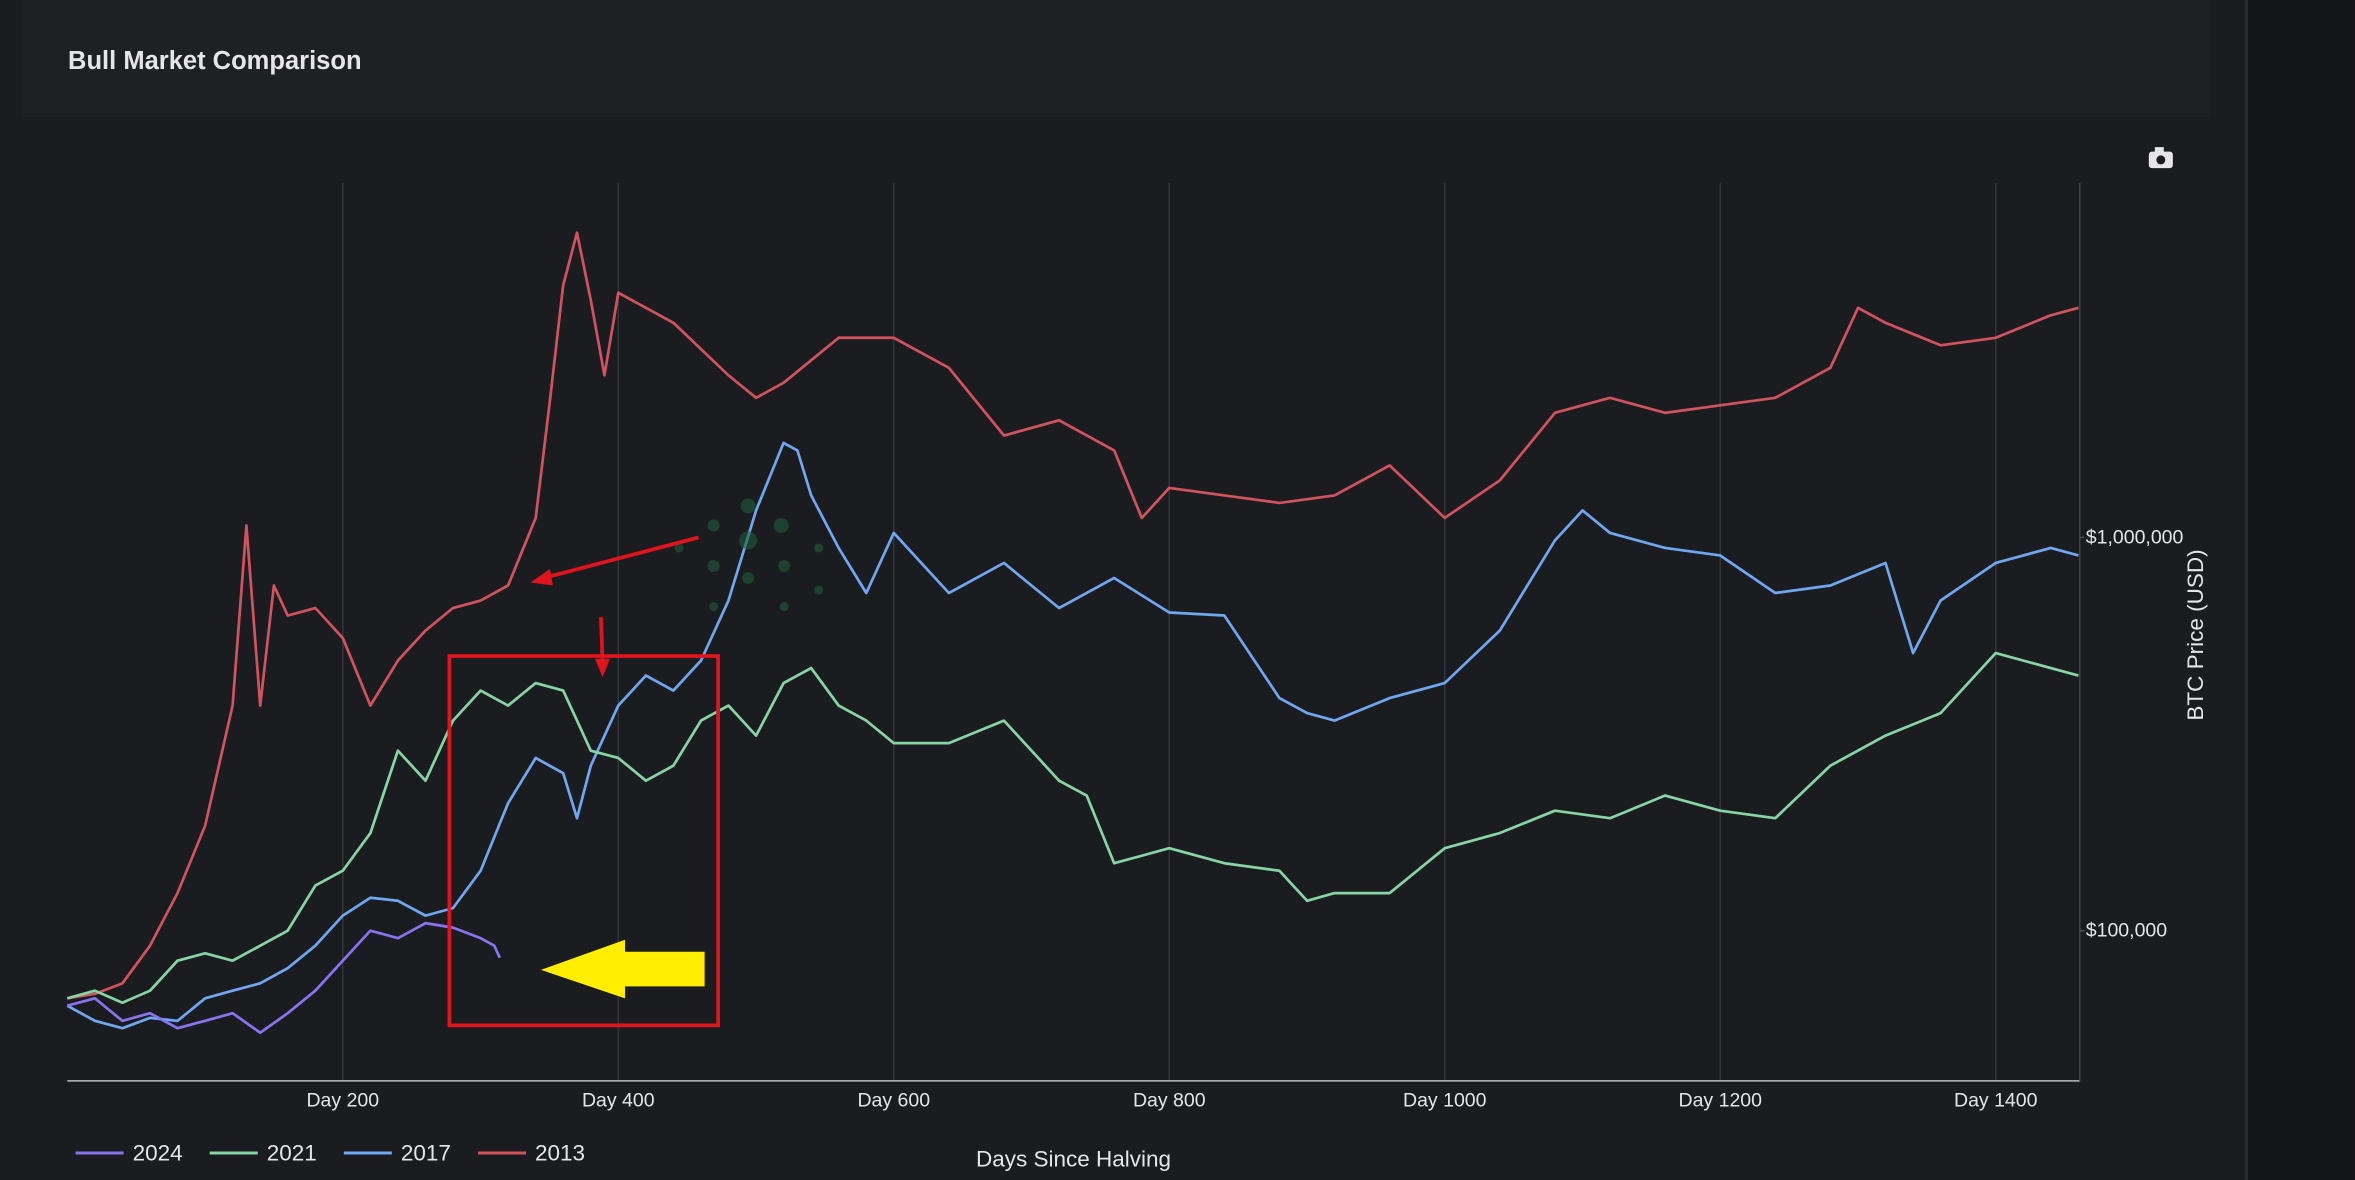 This screenshot has height=1180, width=2355. Describe the element at coordinates (622, 969) in the screenshot. I see `yellow-arrow` at that location.